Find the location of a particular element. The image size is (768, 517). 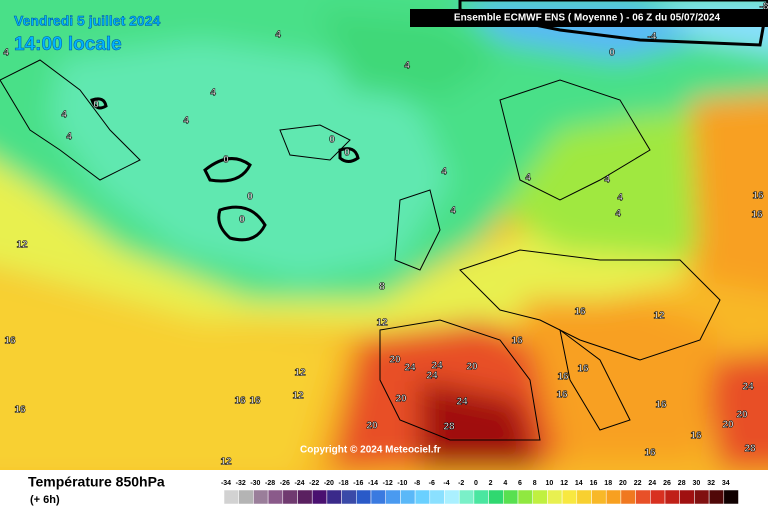

legend-label: 24 is located at coordinates (652, 483).